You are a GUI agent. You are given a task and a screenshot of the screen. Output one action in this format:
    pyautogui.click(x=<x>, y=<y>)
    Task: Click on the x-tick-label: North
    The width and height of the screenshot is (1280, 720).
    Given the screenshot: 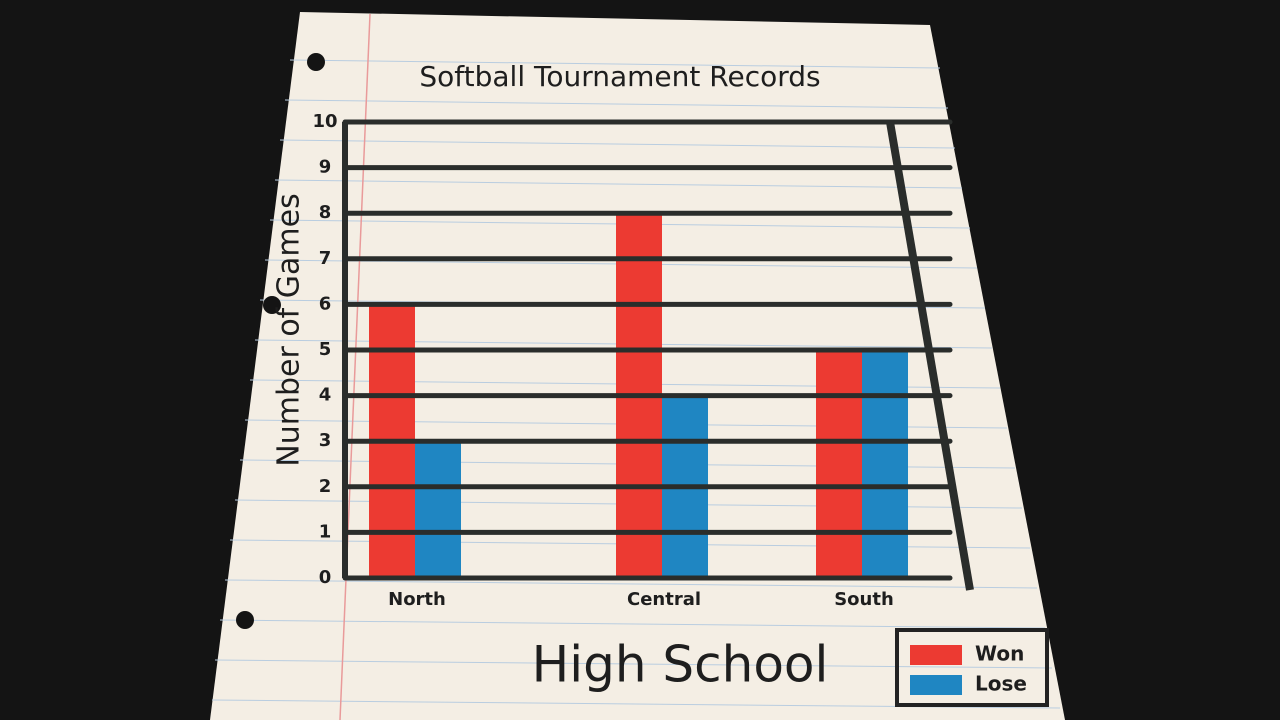 What is the action you would take?
    pyautogui.click(x=417, y=599)
    